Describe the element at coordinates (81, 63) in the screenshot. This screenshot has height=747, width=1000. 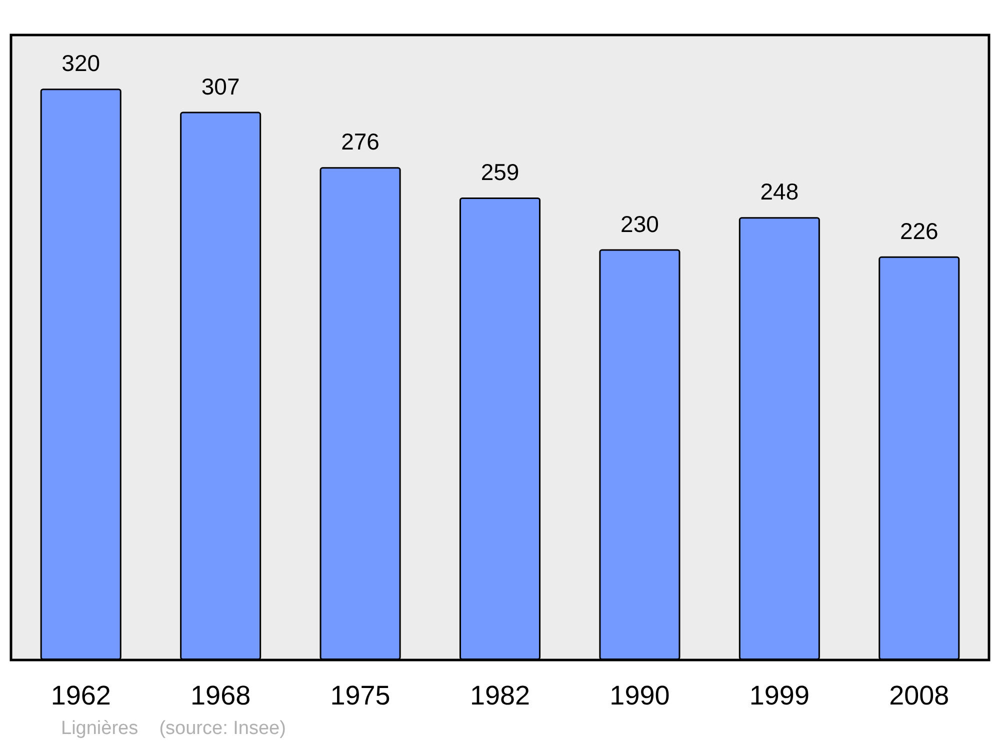
I see `data-label: 320` at that location.